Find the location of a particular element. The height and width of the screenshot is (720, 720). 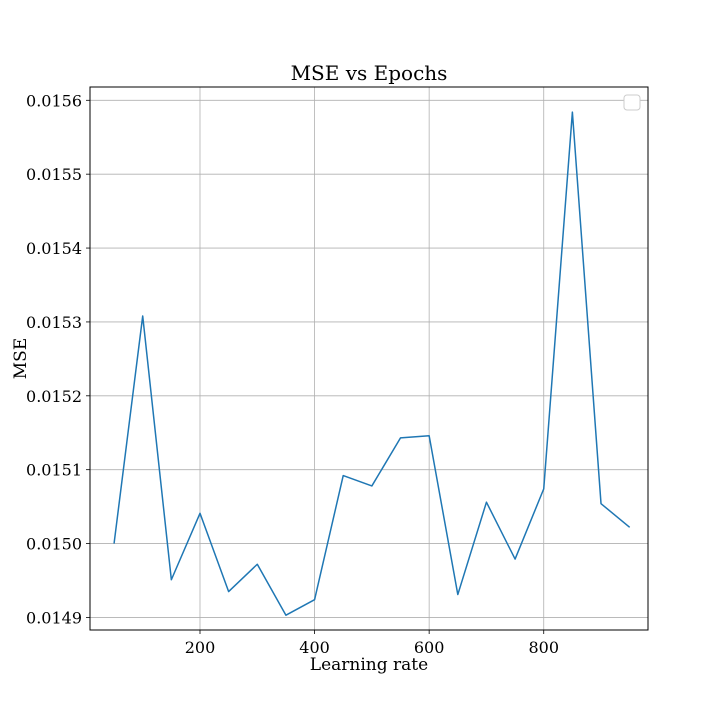

x-tick-label: 200 is located at coordinates (200, 647).